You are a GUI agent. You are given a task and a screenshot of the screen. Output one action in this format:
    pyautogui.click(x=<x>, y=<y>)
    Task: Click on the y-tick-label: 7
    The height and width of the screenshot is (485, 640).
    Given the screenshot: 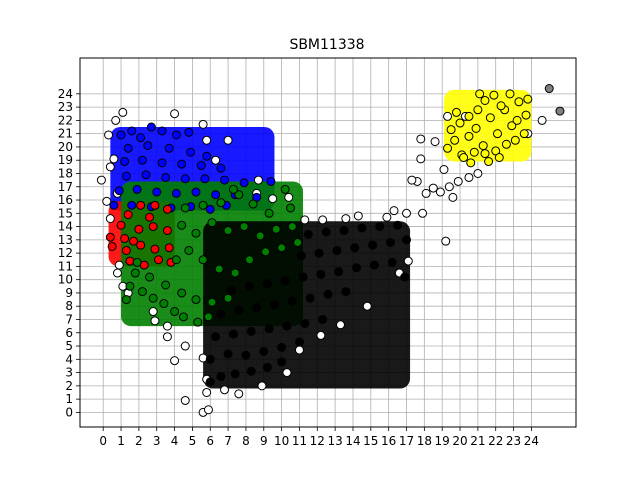 What is the action you would take?
    pyautogui.click(x=69, y=319)
    